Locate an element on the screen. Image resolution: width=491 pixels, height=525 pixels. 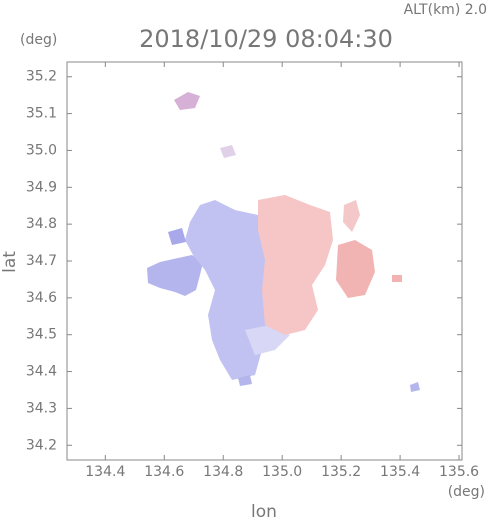
y-unit: (deg) is located at coordinates (38, 40).